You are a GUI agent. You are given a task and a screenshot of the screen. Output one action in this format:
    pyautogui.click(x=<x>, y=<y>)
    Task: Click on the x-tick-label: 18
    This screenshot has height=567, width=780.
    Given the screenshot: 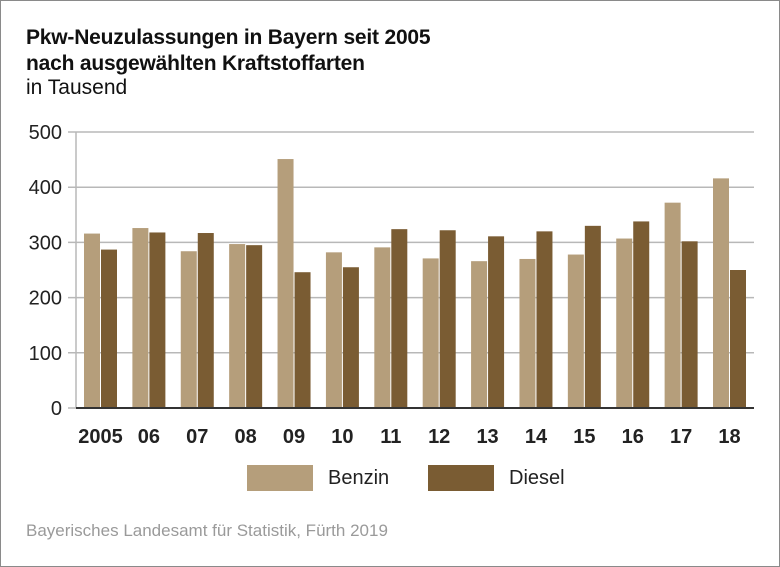 What is the action you would take?
    pyautogui.click(x=729, y=437)
    